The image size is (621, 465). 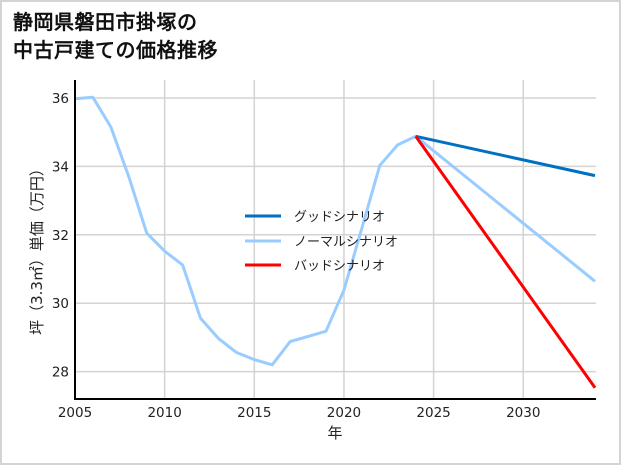 I want to click on y-axis-label: 坪（3.3㎡）単価（万円）, so click(x=37, y=248).